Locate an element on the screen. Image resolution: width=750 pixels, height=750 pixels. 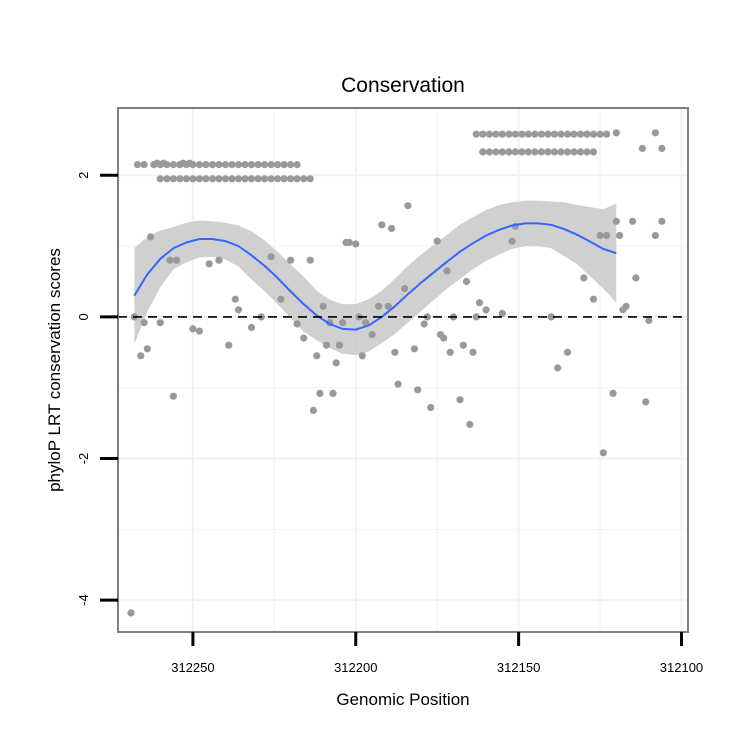
confidence-ribbon is located at coordinates (375, 278).